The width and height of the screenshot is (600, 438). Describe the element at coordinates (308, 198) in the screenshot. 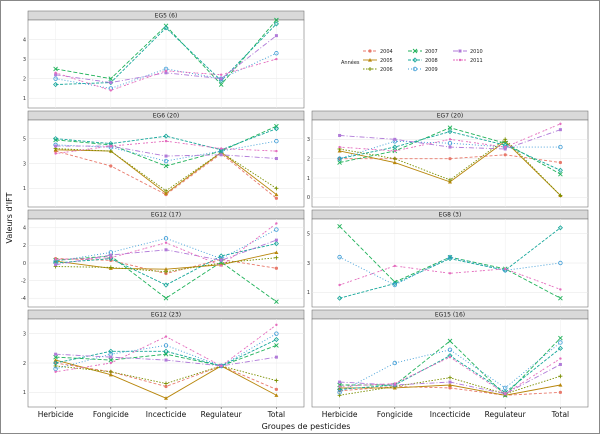

I see `y-tick-label: 0` at that location.